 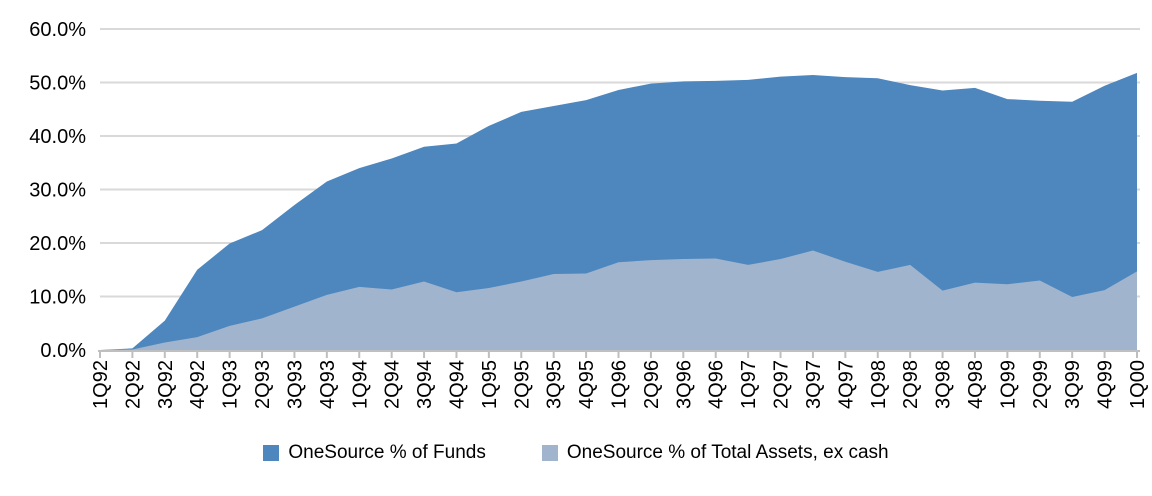 I want to click on x-axis-label: 4Q95, so click(x=587, y=384).